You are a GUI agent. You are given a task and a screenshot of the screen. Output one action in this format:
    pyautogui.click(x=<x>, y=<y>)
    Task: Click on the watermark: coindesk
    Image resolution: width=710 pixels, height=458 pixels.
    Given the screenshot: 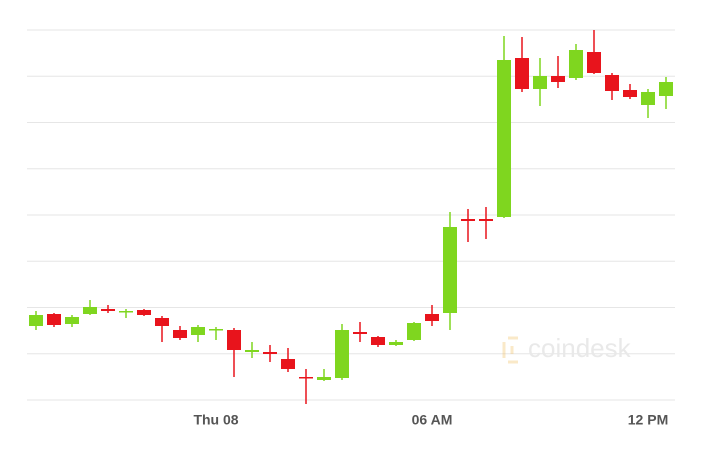 What is the action you would take?
    pyautogui.click(x=580, y=348)
    